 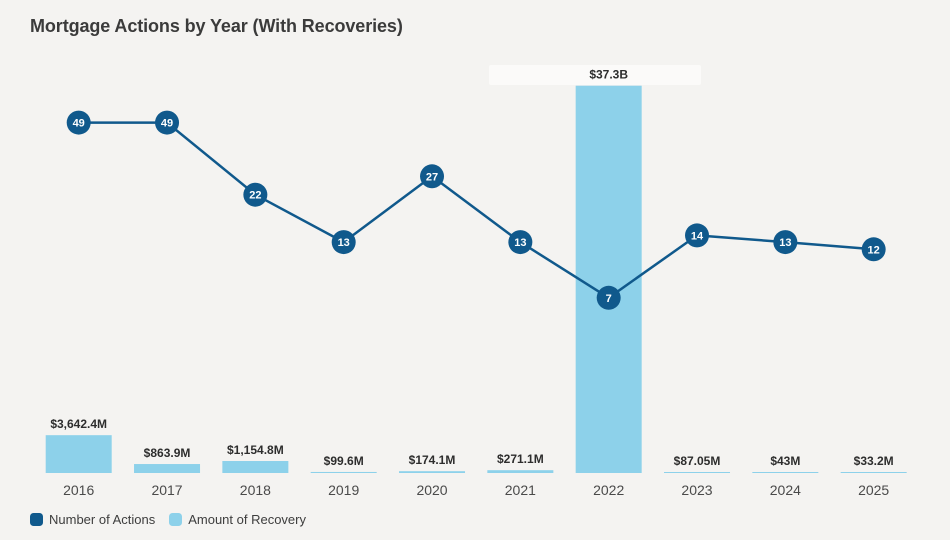 What do you see at coordinates (166, 490) in the screenshot?
I see `x-axis-label-2017: 2017` at bounding box center [166, 490].